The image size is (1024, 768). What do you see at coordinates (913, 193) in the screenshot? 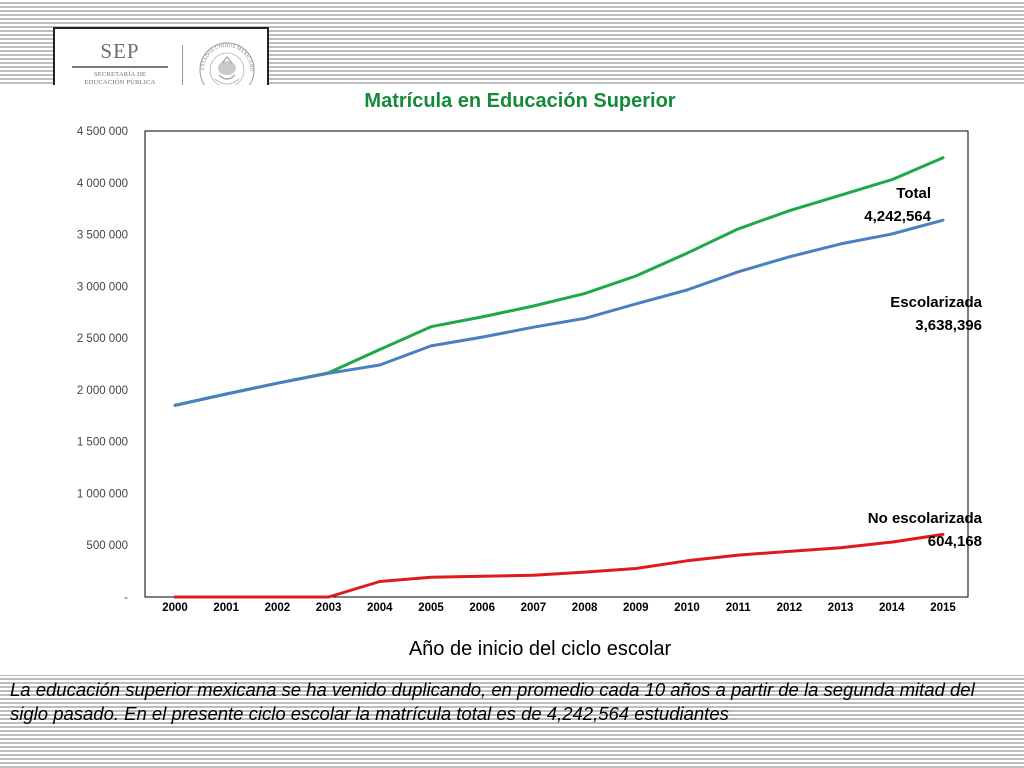
I see `series-label-total: Total` at bounding box center [913, 193].